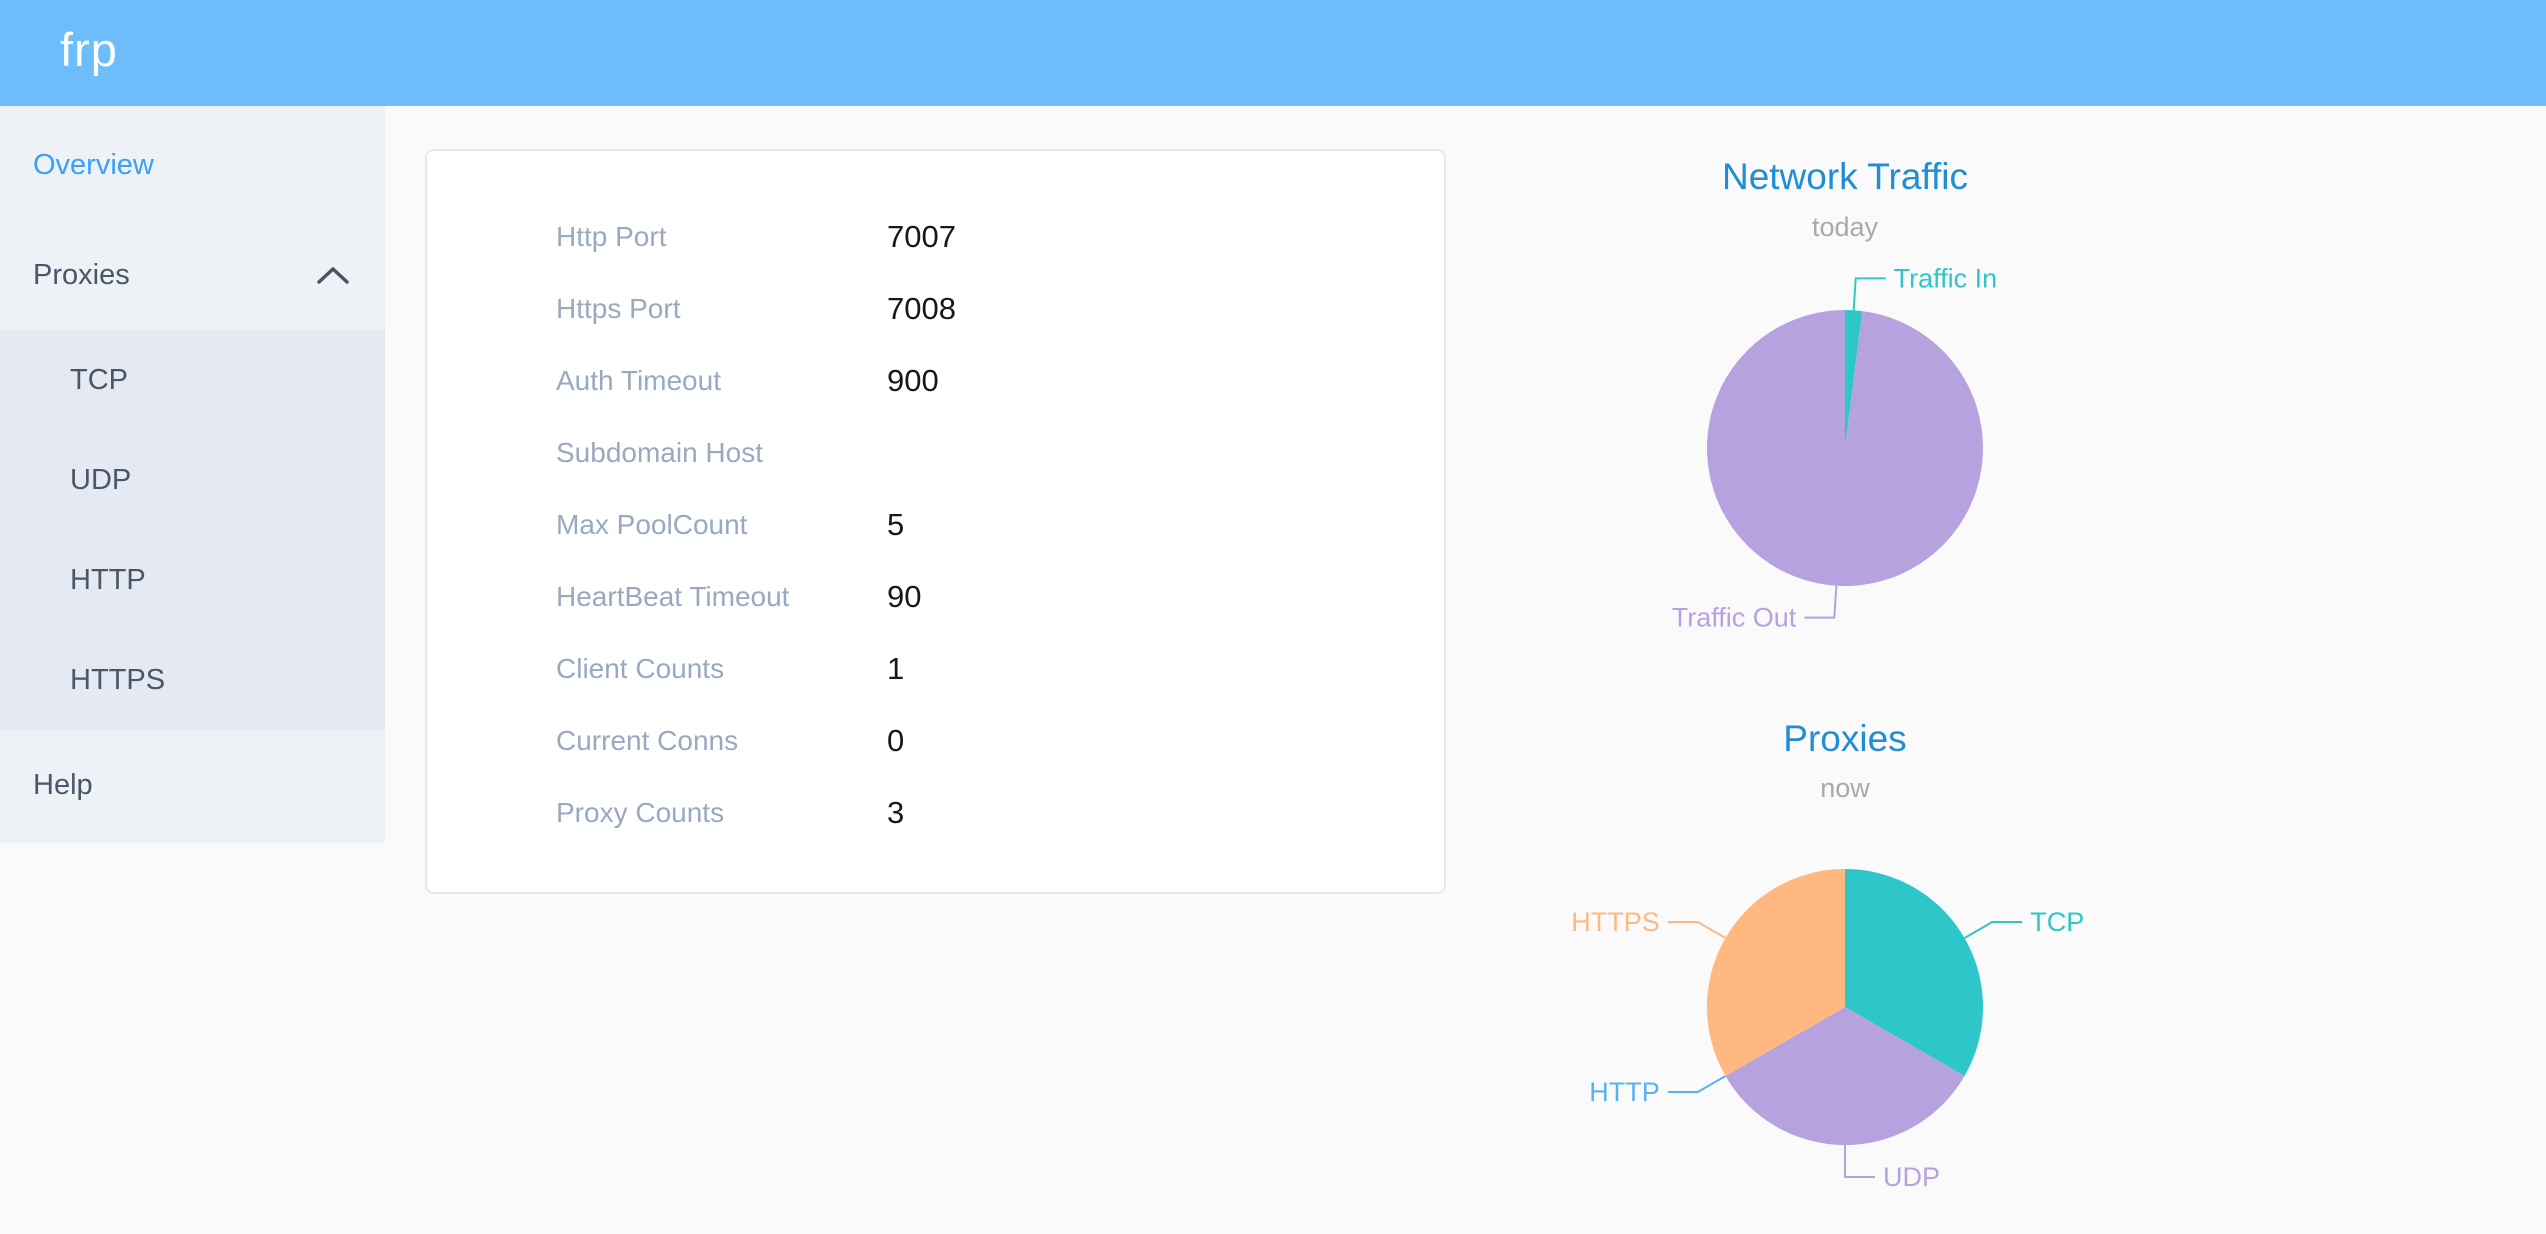 The width and height of the screenshot is (2546, 1234). What do you see at coordinates (904, 596) in the screenshot?
I see `info-value: 90` at bounding box center [904, 596].